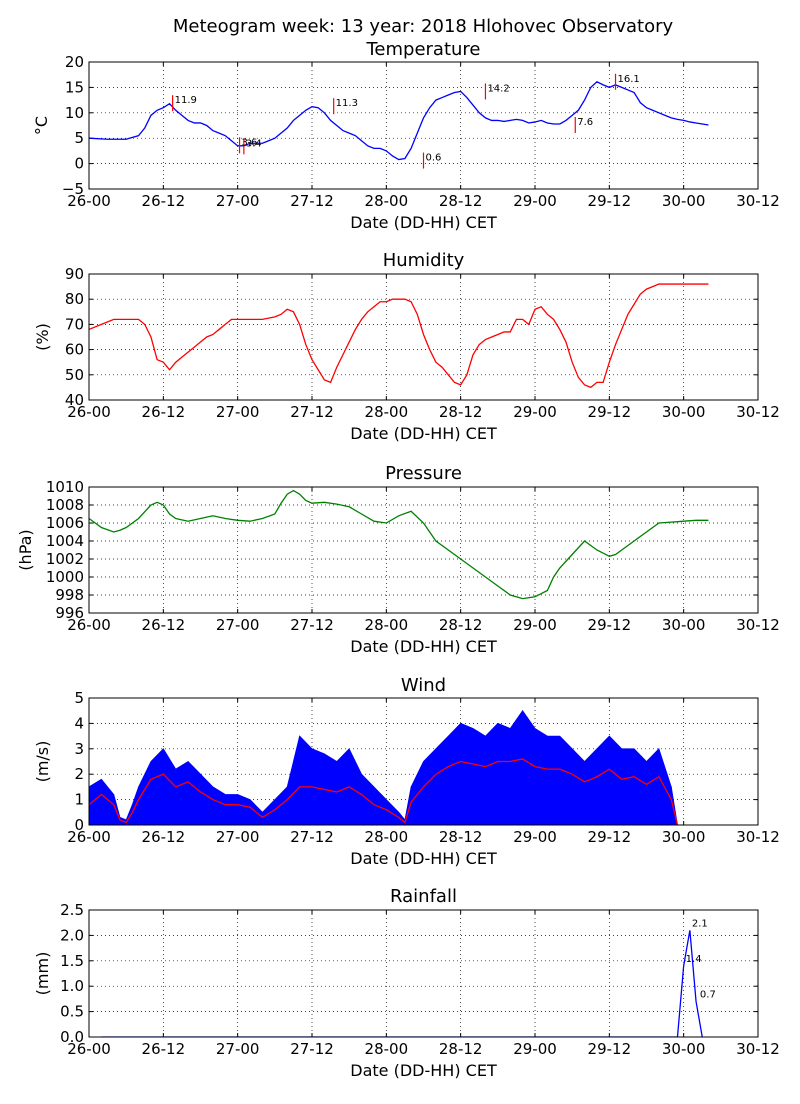 This screenshot has width=800, height=1104. What do you see at coordinates (74, 350) in the screenshot?
I see `y-tick-label: 60` at bounding box center [74, 350].